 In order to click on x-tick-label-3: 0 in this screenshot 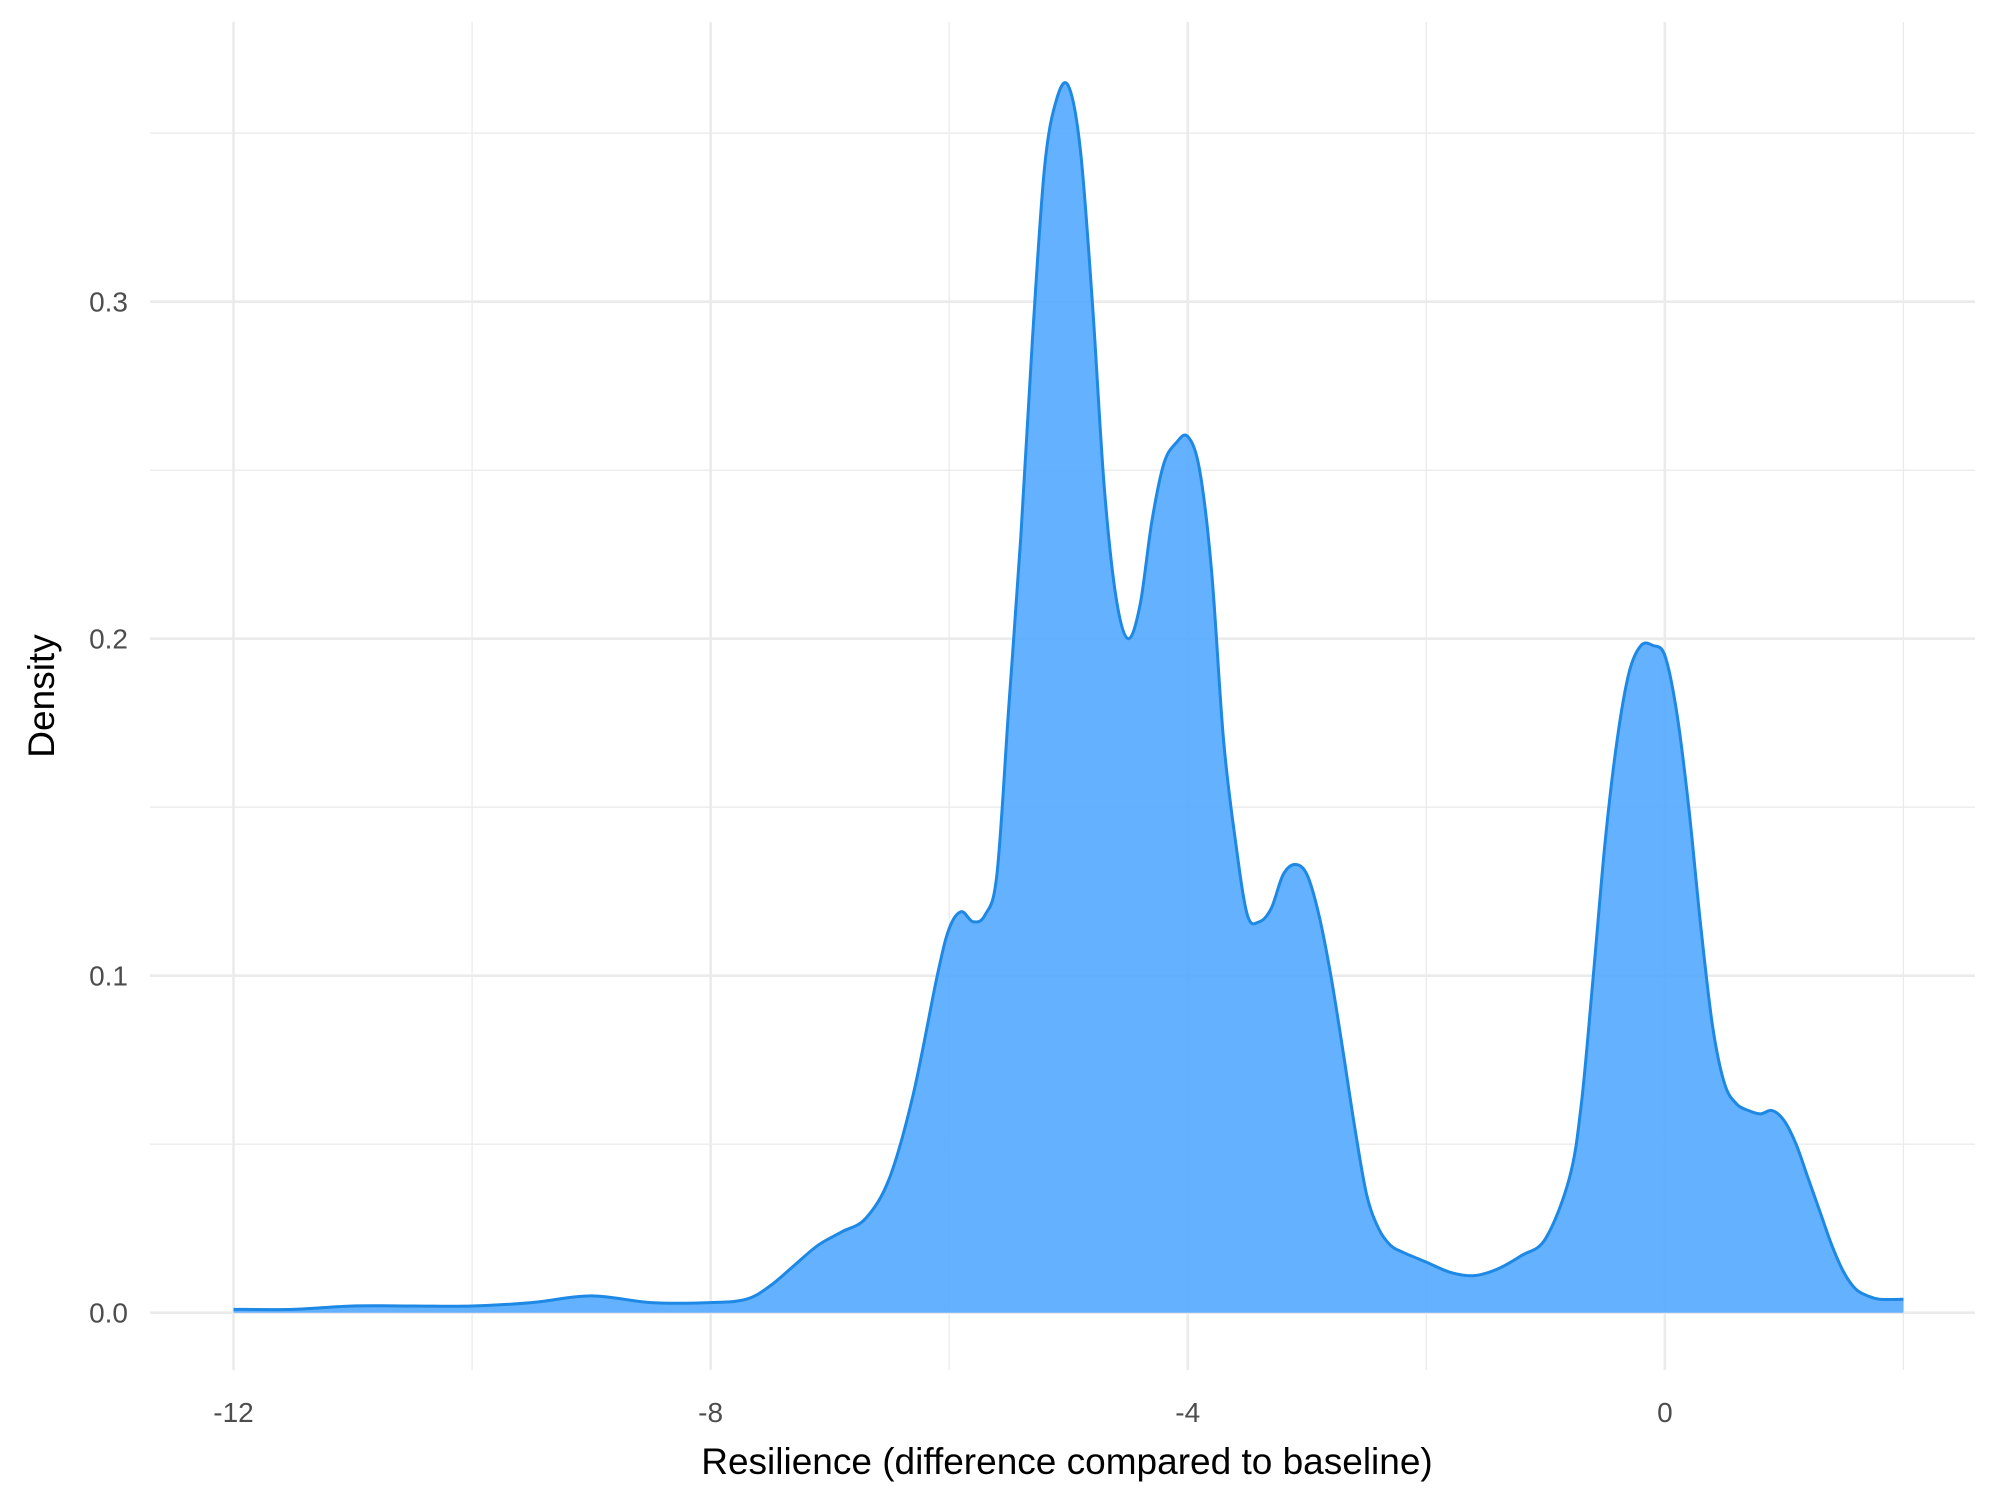, I will do `click(1665, 1412)`.